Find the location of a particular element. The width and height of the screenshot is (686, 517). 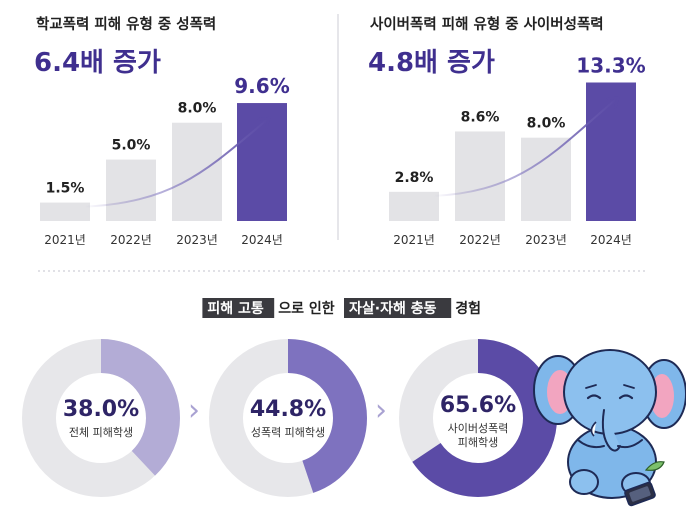

chart2-tick-label: 2024년 is located at coordinates (611, 240).